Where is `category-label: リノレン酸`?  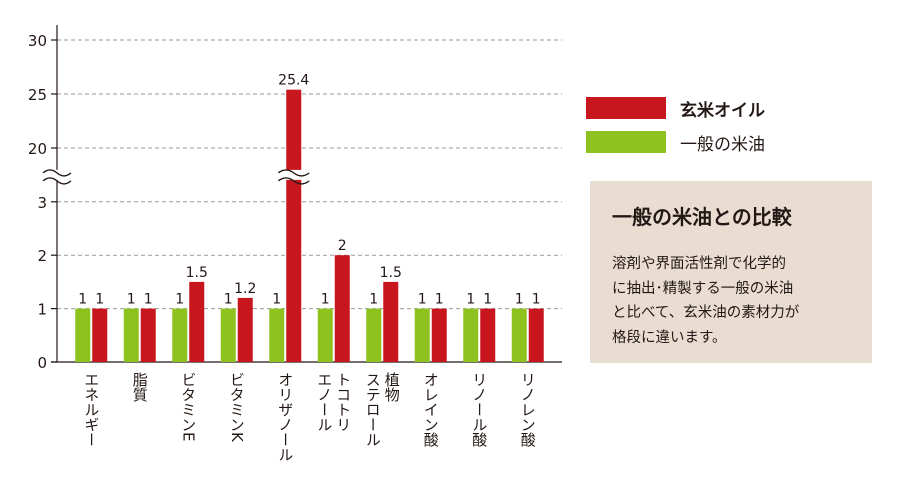 category-label: リノレン酸 is located at coordinates (528, 409).